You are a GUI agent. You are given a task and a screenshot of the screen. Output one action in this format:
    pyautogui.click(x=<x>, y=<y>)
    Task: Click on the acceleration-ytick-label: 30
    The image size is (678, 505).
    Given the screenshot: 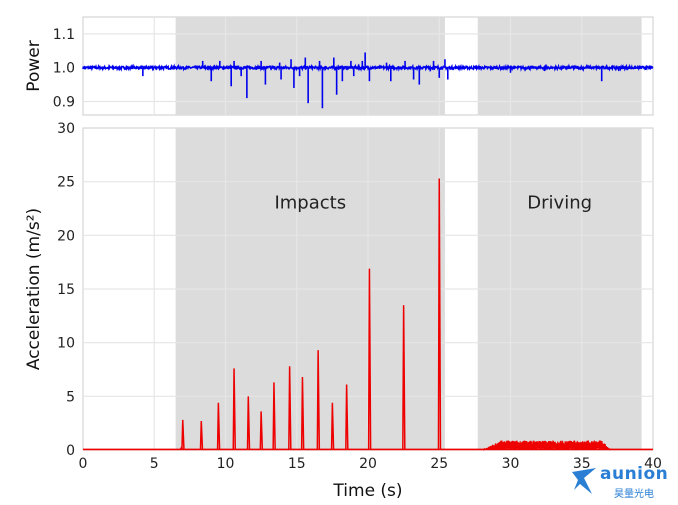 What is the action you would take?
    pyautogui.click(x=66, y=129)
    